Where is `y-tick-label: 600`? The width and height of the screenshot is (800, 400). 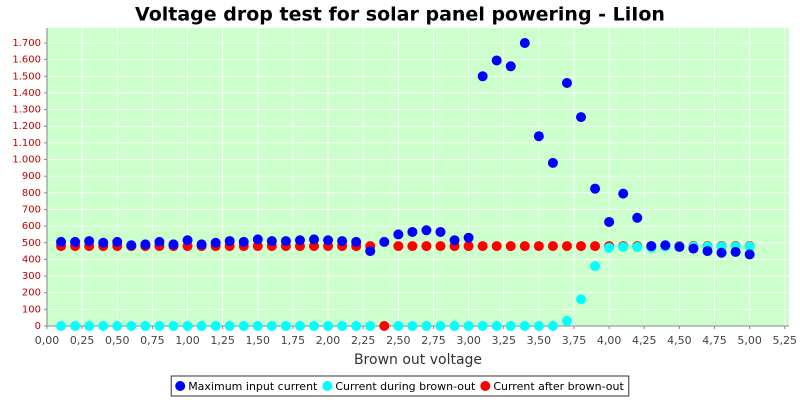 y-tick-label: 600 is located at coordinates (31, 226).